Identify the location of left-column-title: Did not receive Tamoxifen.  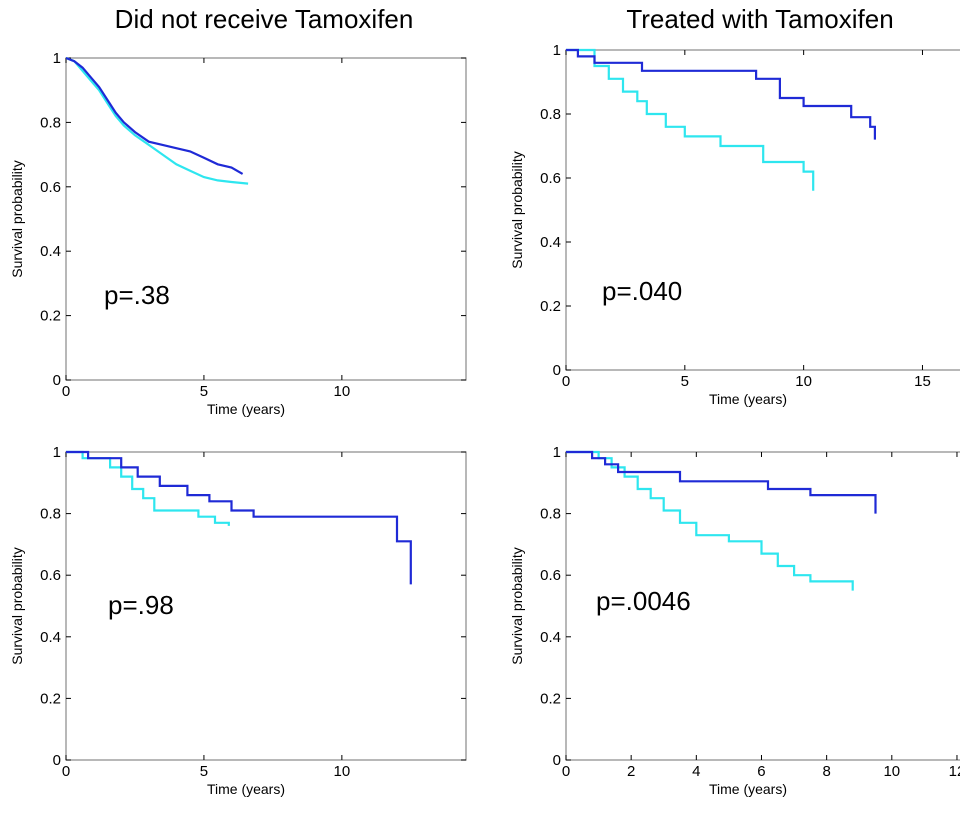
(264, 19).